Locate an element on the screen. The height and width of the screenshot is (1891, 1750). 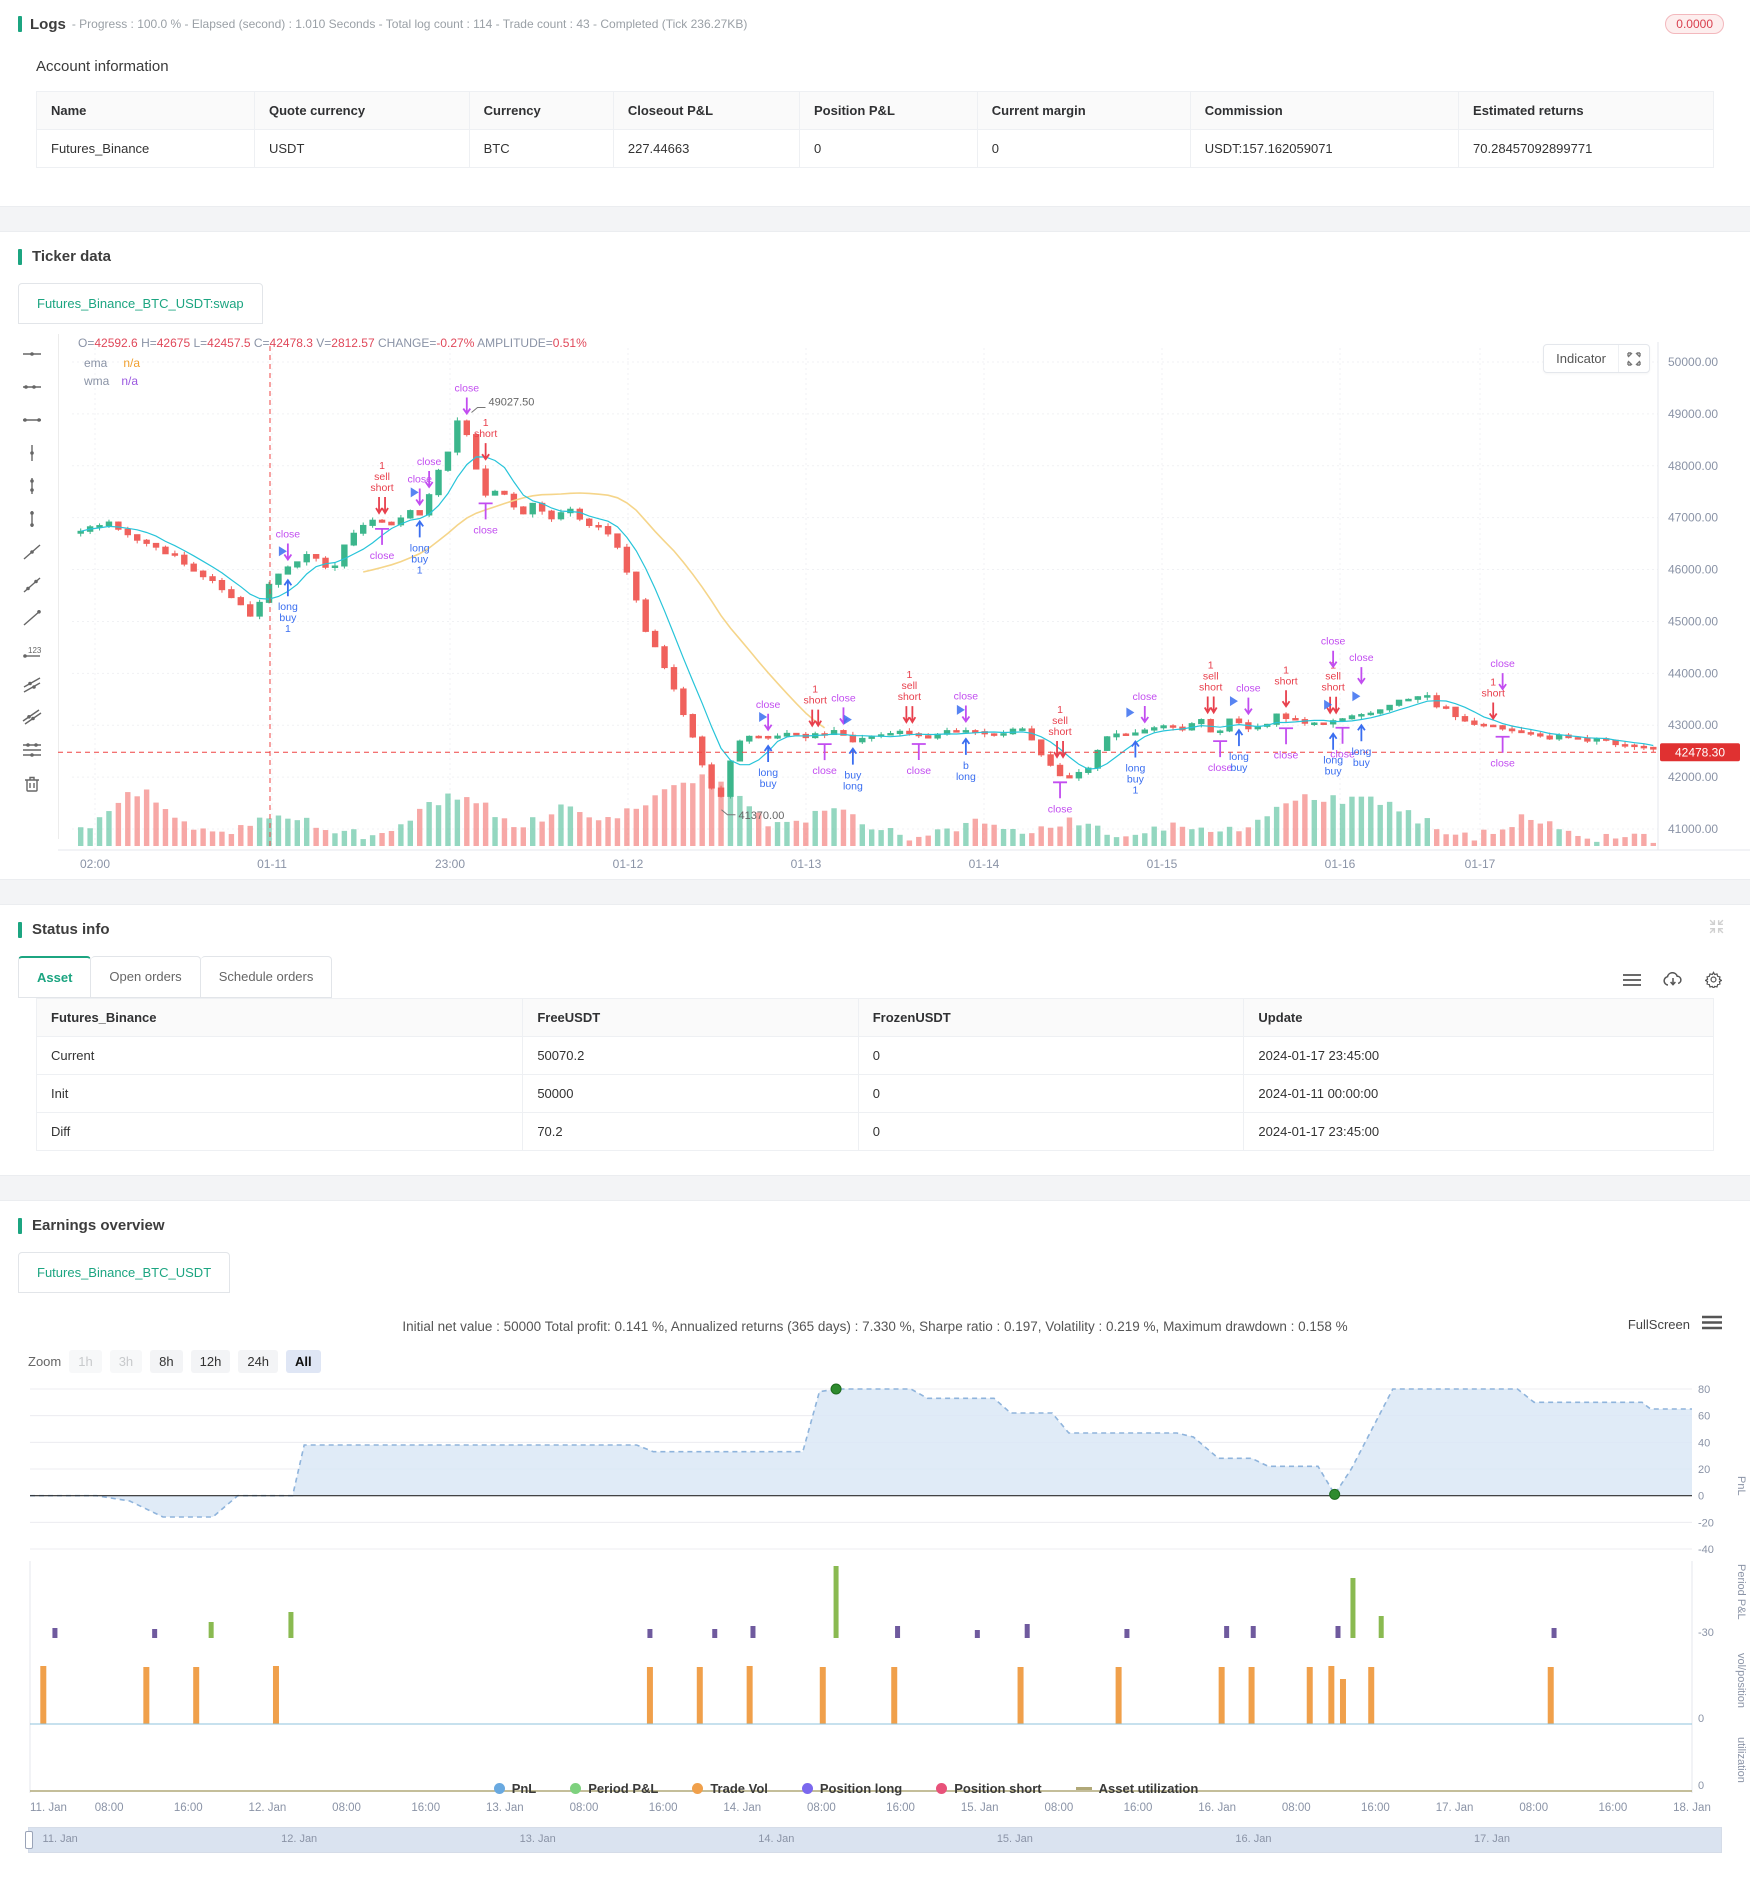
logs-counter-badge: 0.0000 is located at coordinates (1694, 24).